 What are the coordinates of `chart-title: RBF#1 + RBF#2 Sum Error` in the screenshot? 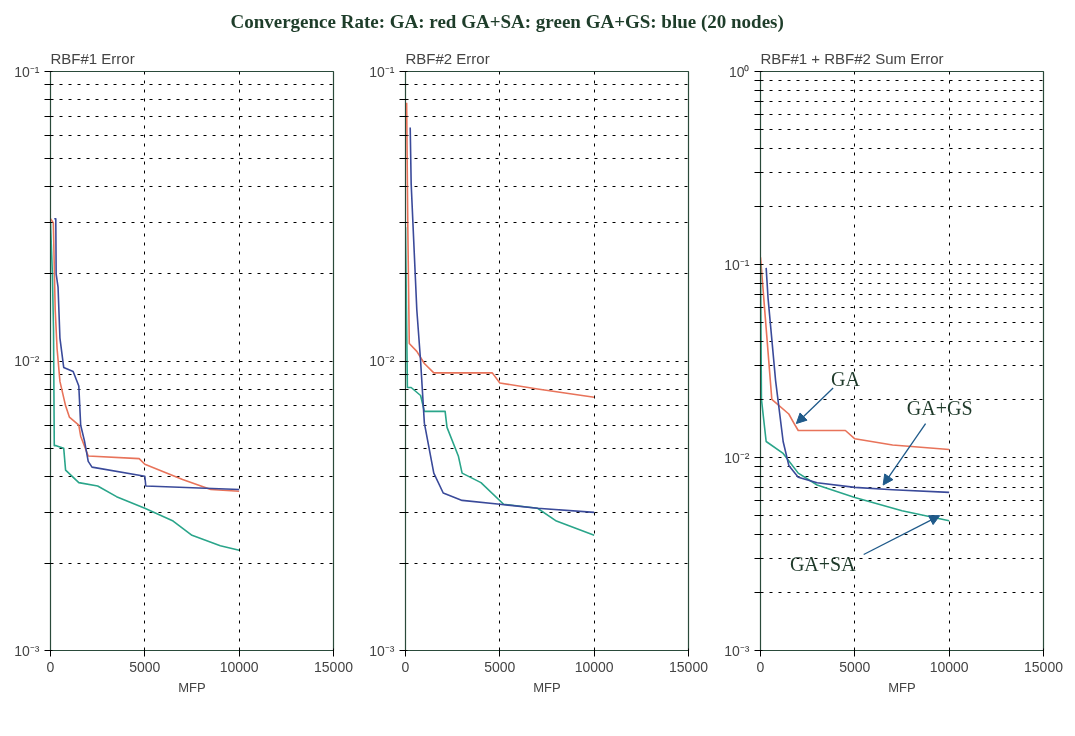 It's located at (852, 58).